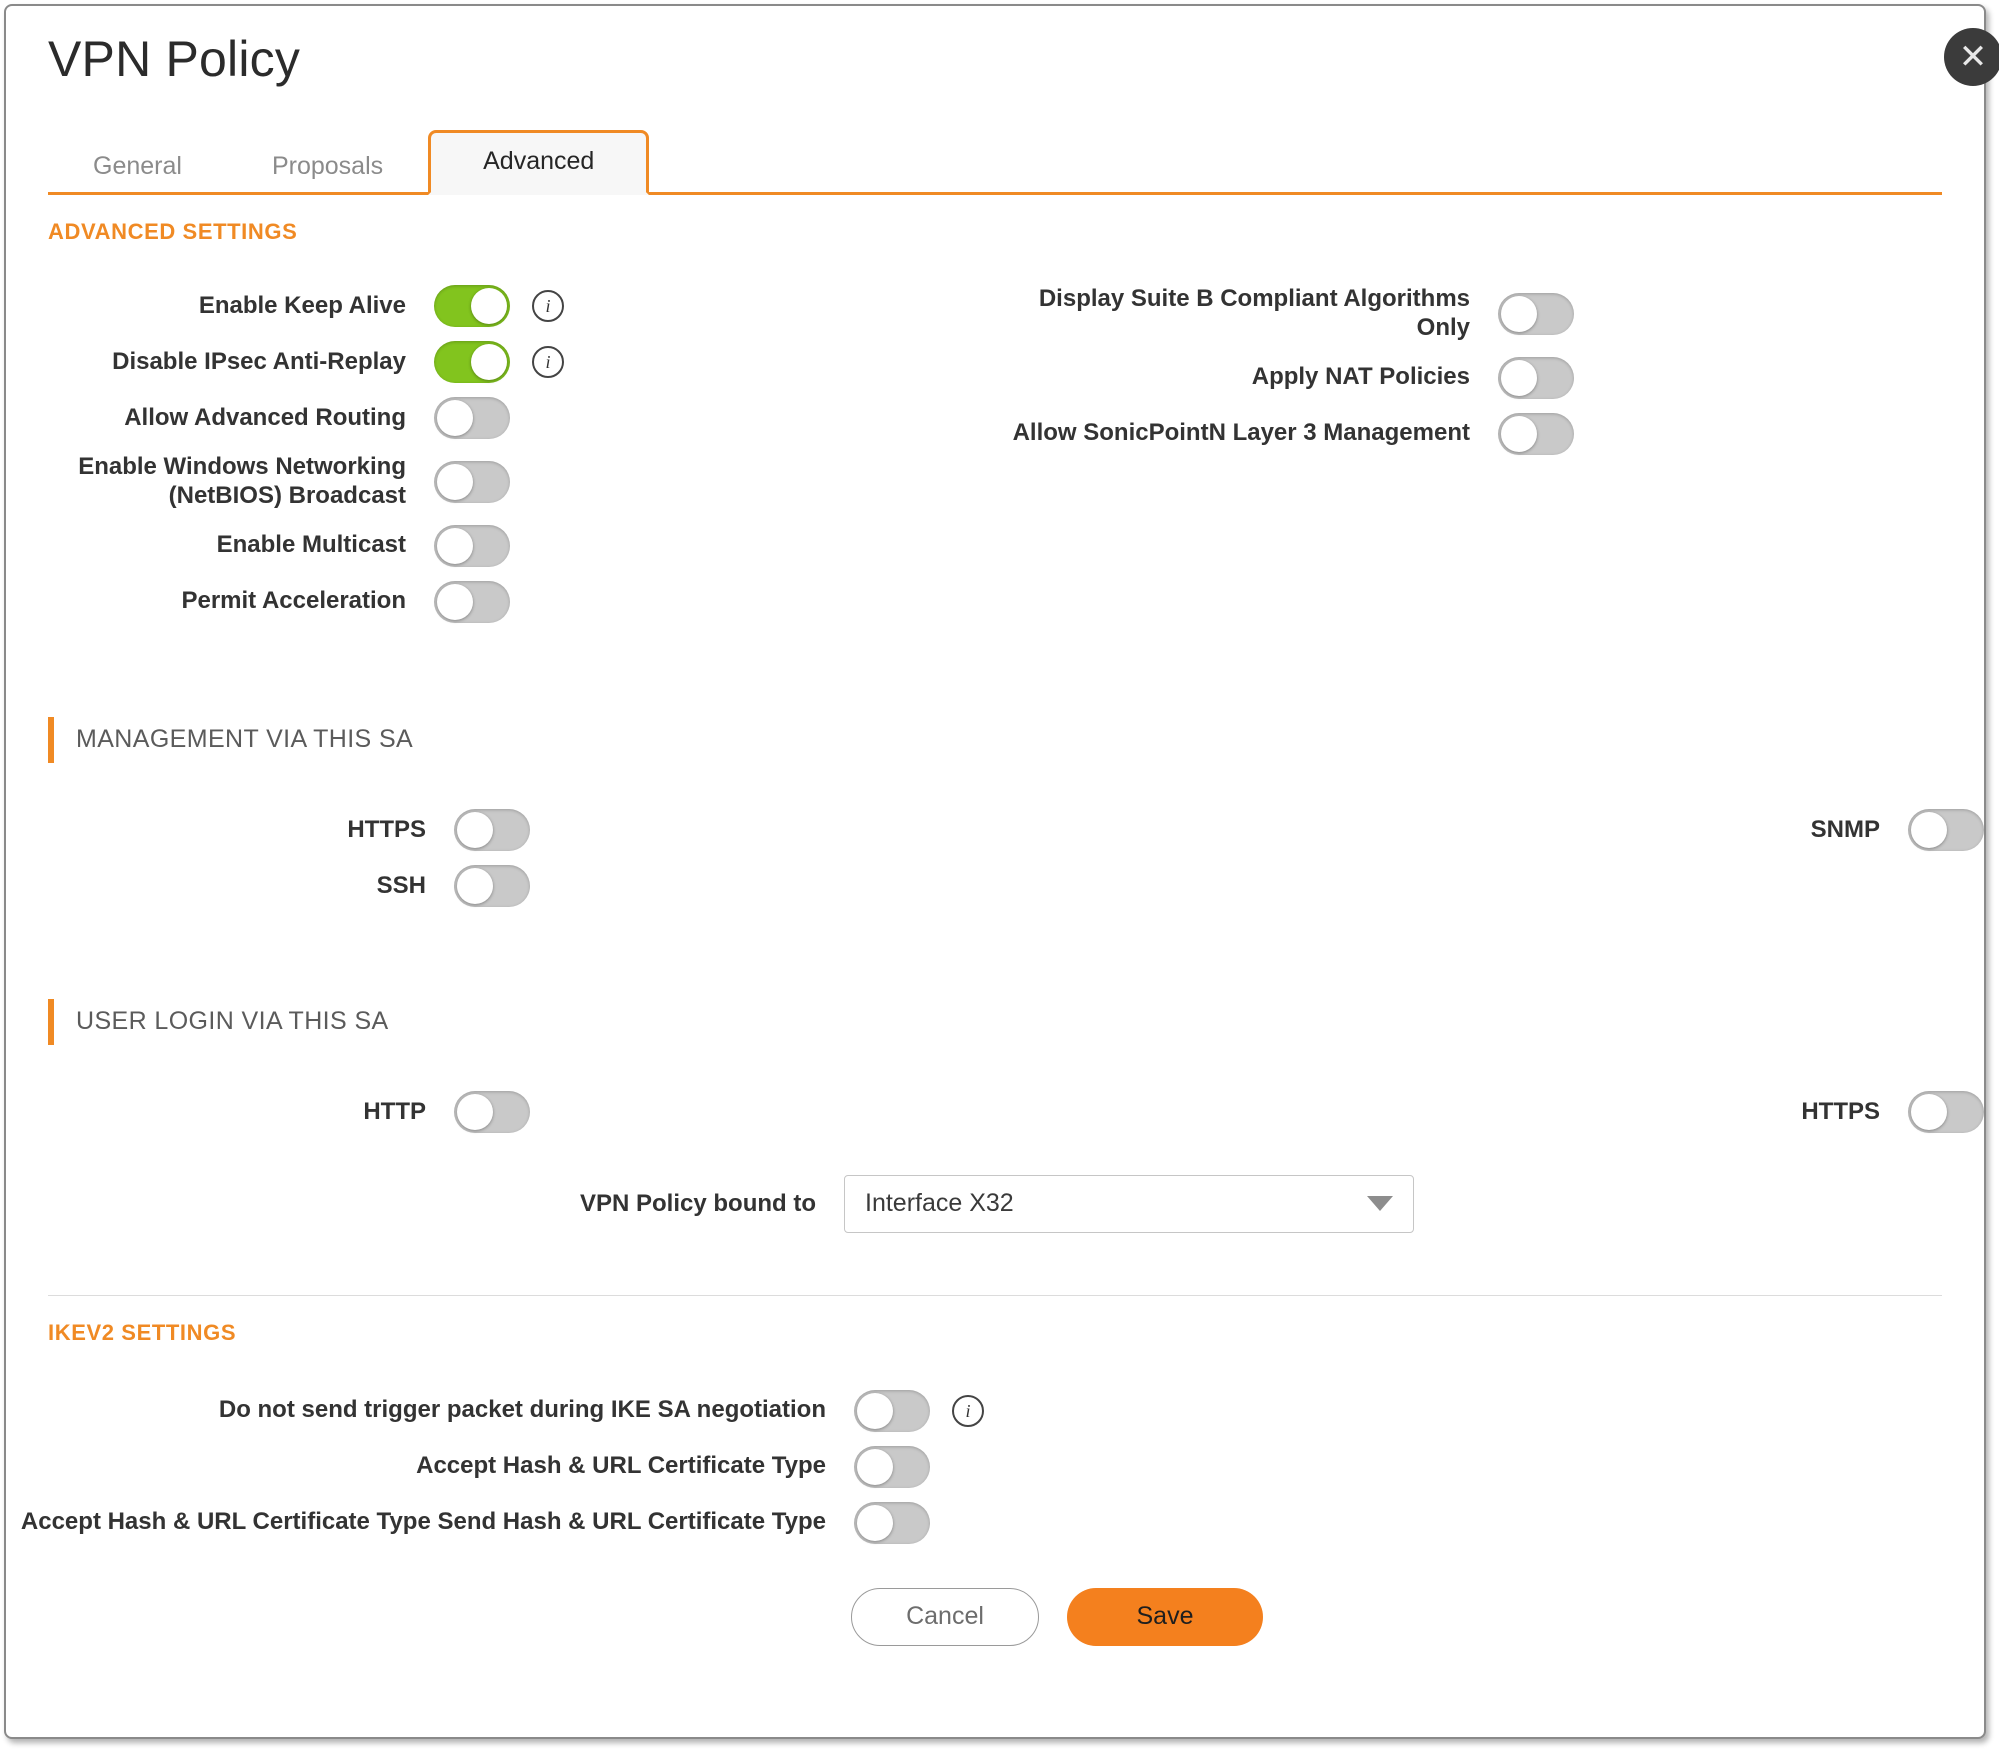 This screenshot has width=1999, height=1757. Describe the element at coordinates (302, 305) in the screenshot. I see `setting-label: Enable Keep Alive` at that location.